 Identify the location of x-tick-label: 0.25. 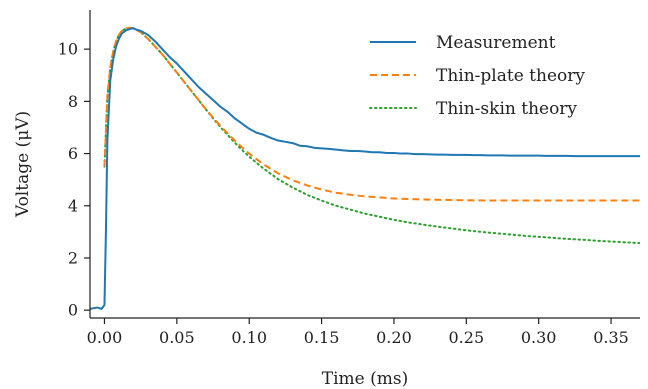
(467, 337).